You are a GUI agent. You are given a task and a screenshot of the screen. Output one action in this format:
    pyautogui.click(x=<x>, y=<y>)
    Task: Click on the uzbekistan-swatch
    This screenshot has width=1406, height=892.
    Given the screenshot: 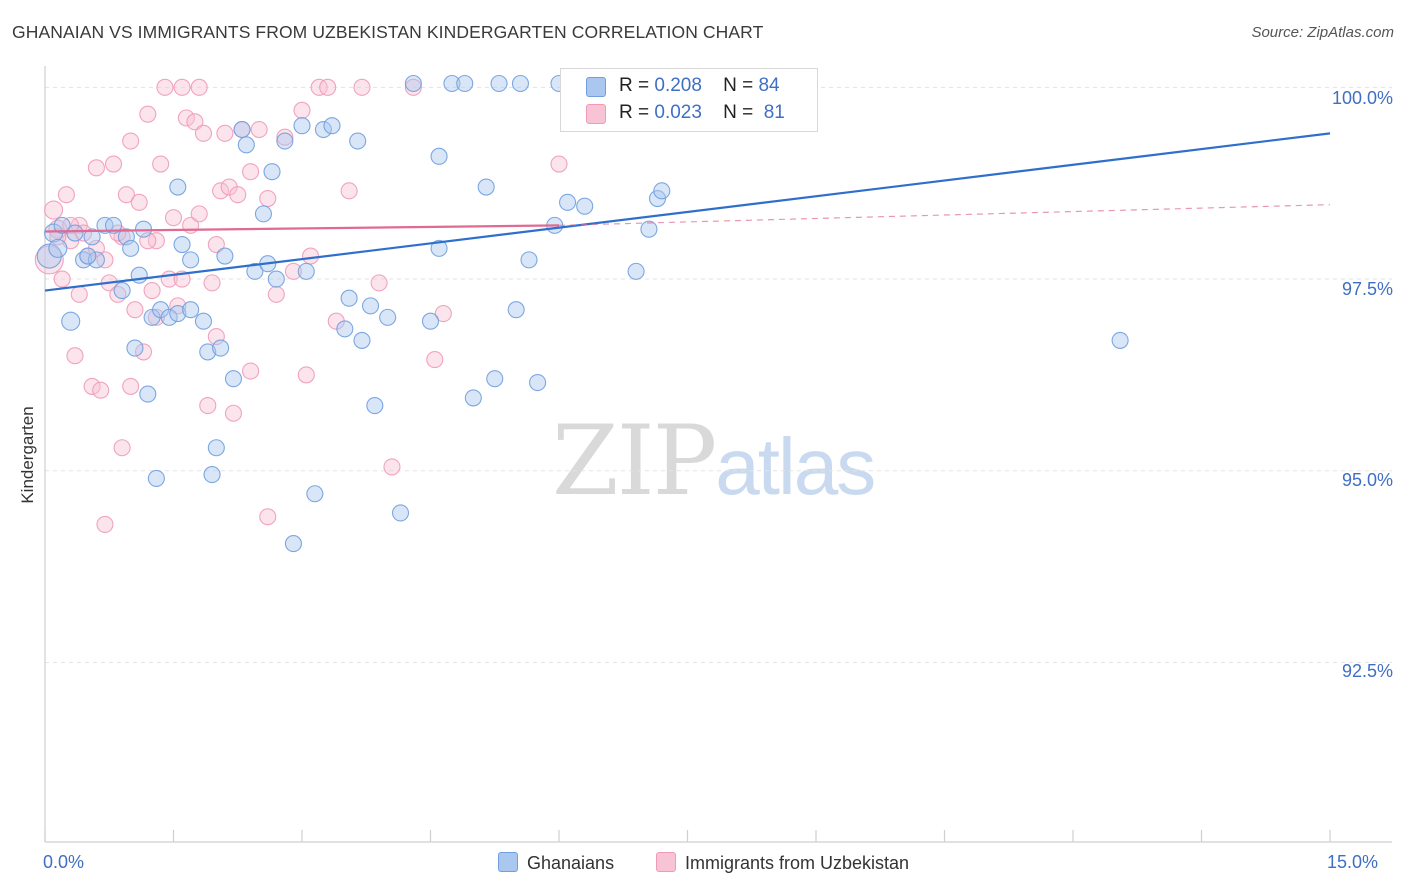 What is the action you would take?
    pyautogui.click(x=596, y=114)
    